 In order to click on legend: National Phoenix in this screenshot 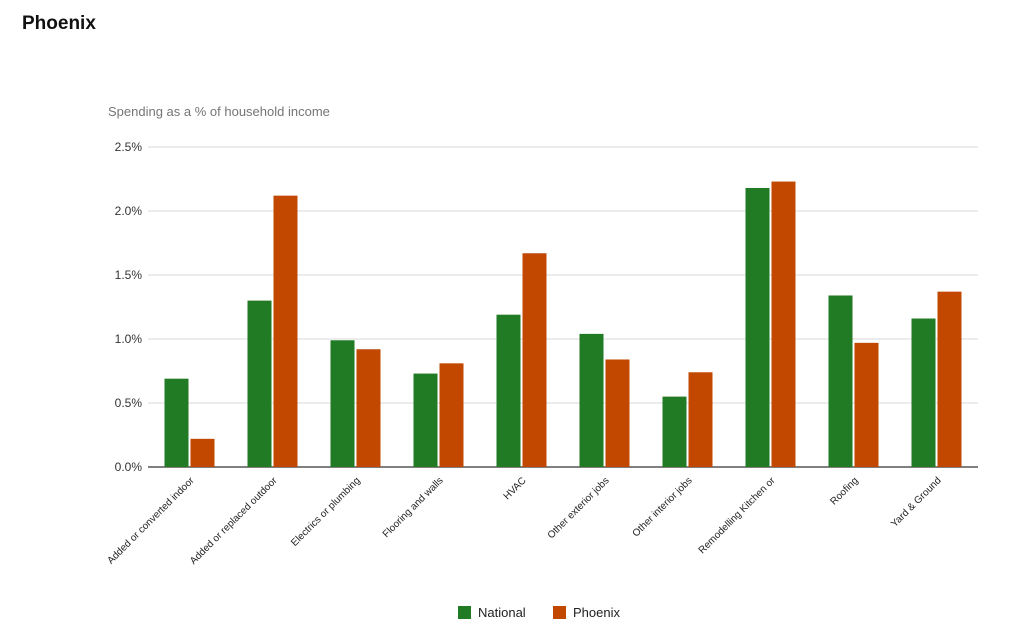, I will do `click(539, 612)`.